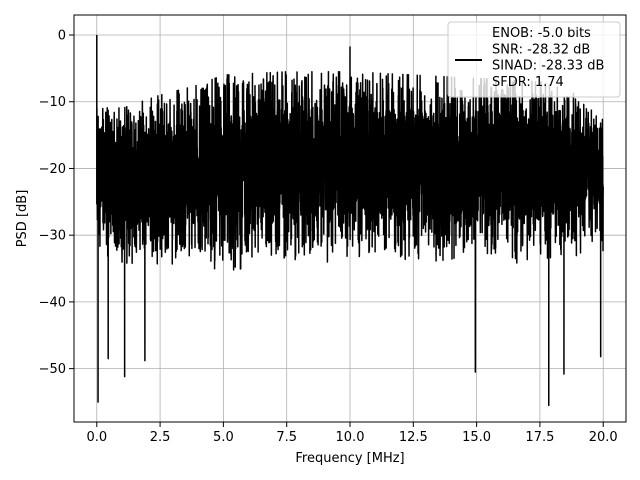 This screenshot has width=640, height=480. What do you see at coordinates (539, 437) in the screenshot?
I see `x-tick-label: 17.5` at bounding box center [539, 437].